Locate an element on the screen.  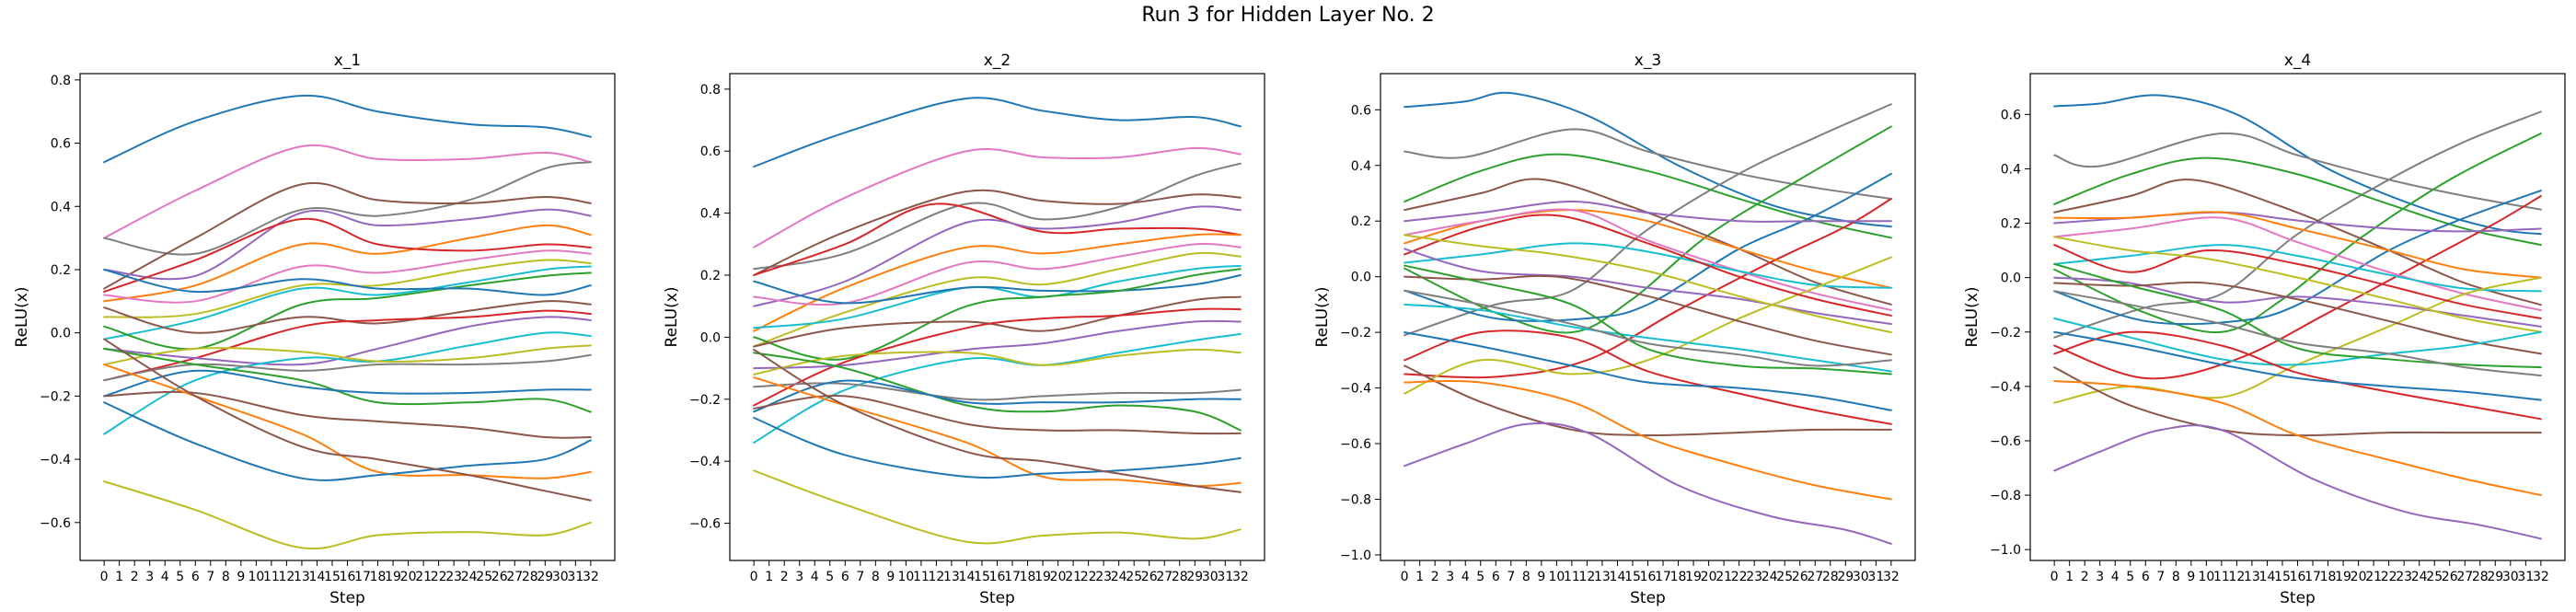
x-tick-label: 32 is located at coordinates (1240, 577).